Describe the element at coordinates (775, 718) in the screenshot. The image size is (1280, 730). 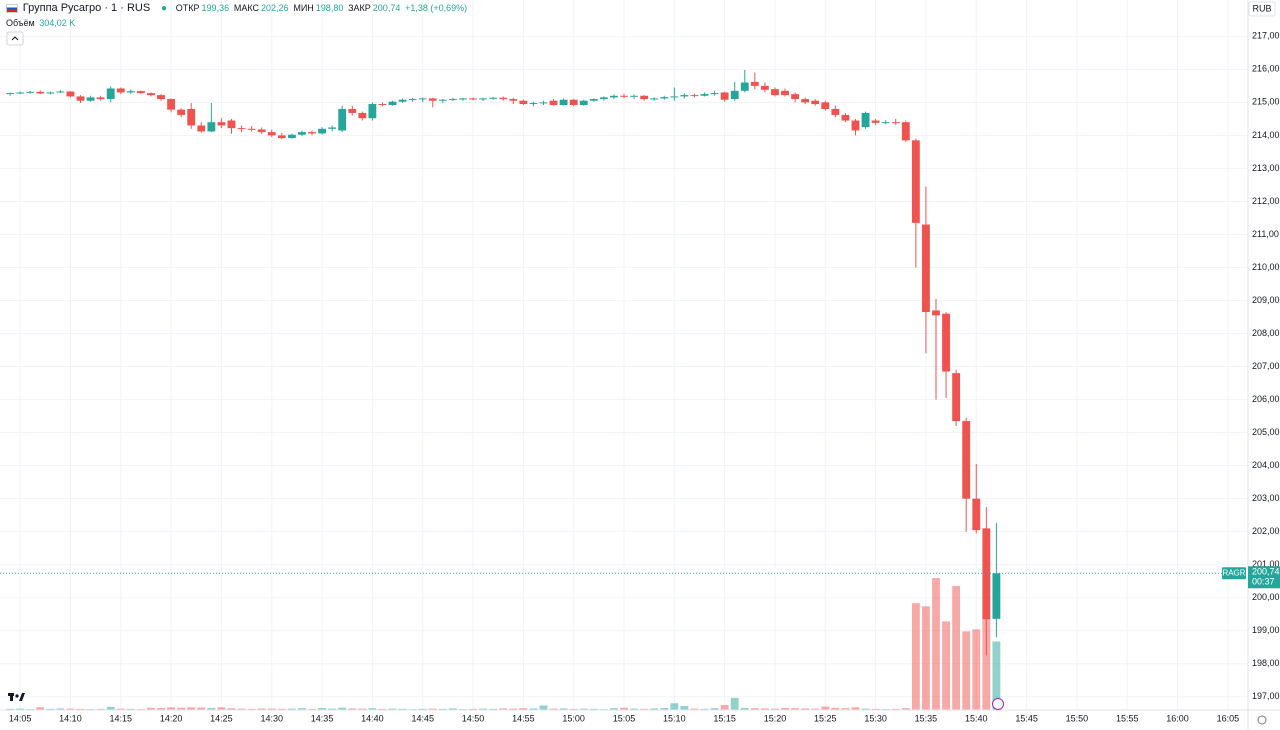
I see `x-tick-label: 15:20` at that location.